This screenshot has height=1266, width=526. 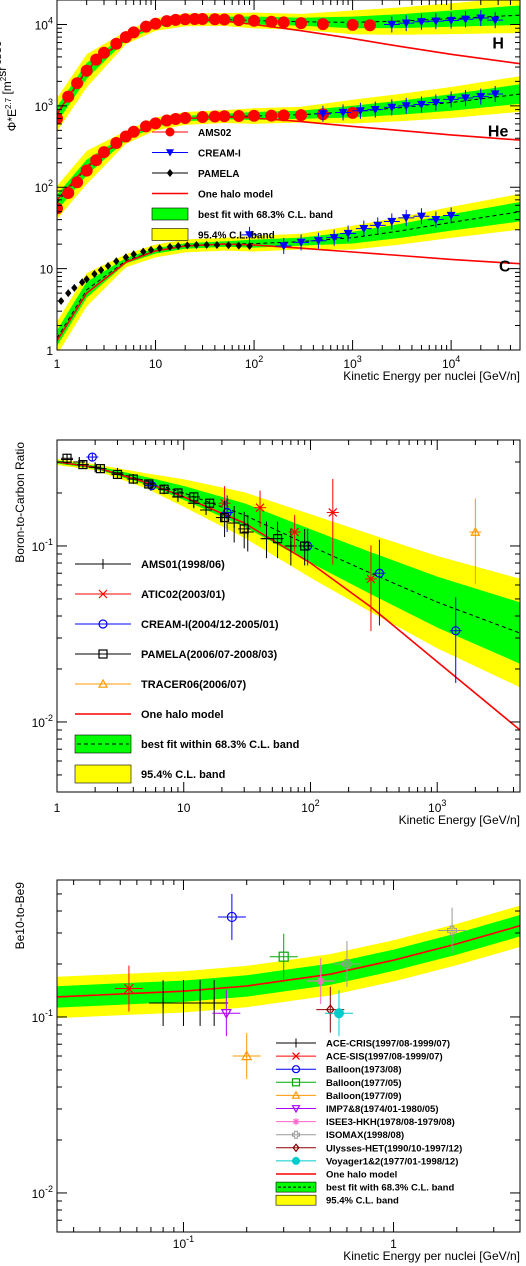 I want to click on x-tick-label: 10⁻¹, so click(x=183, y=1242).